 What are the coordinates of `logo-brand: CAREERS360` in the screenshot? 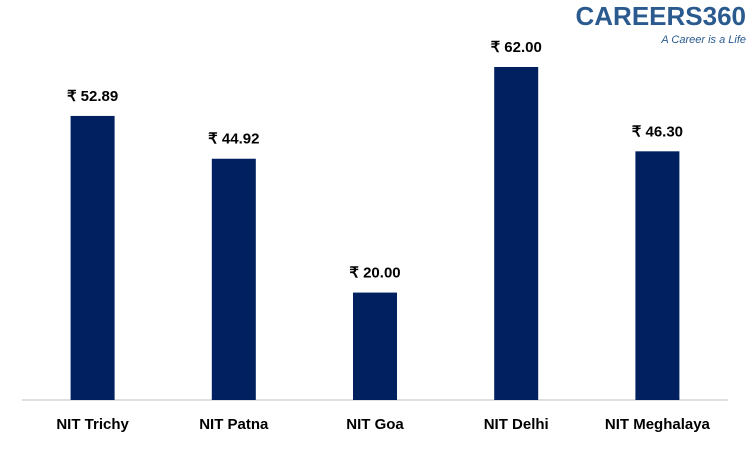 It's located at (660, 16).